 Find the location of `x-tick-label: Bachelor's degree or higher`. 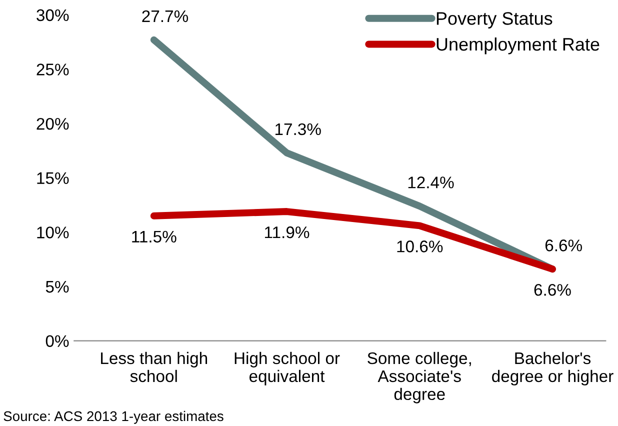

x-tick-label: Bachelor's degree or higher is located at coordinates (553, 369).